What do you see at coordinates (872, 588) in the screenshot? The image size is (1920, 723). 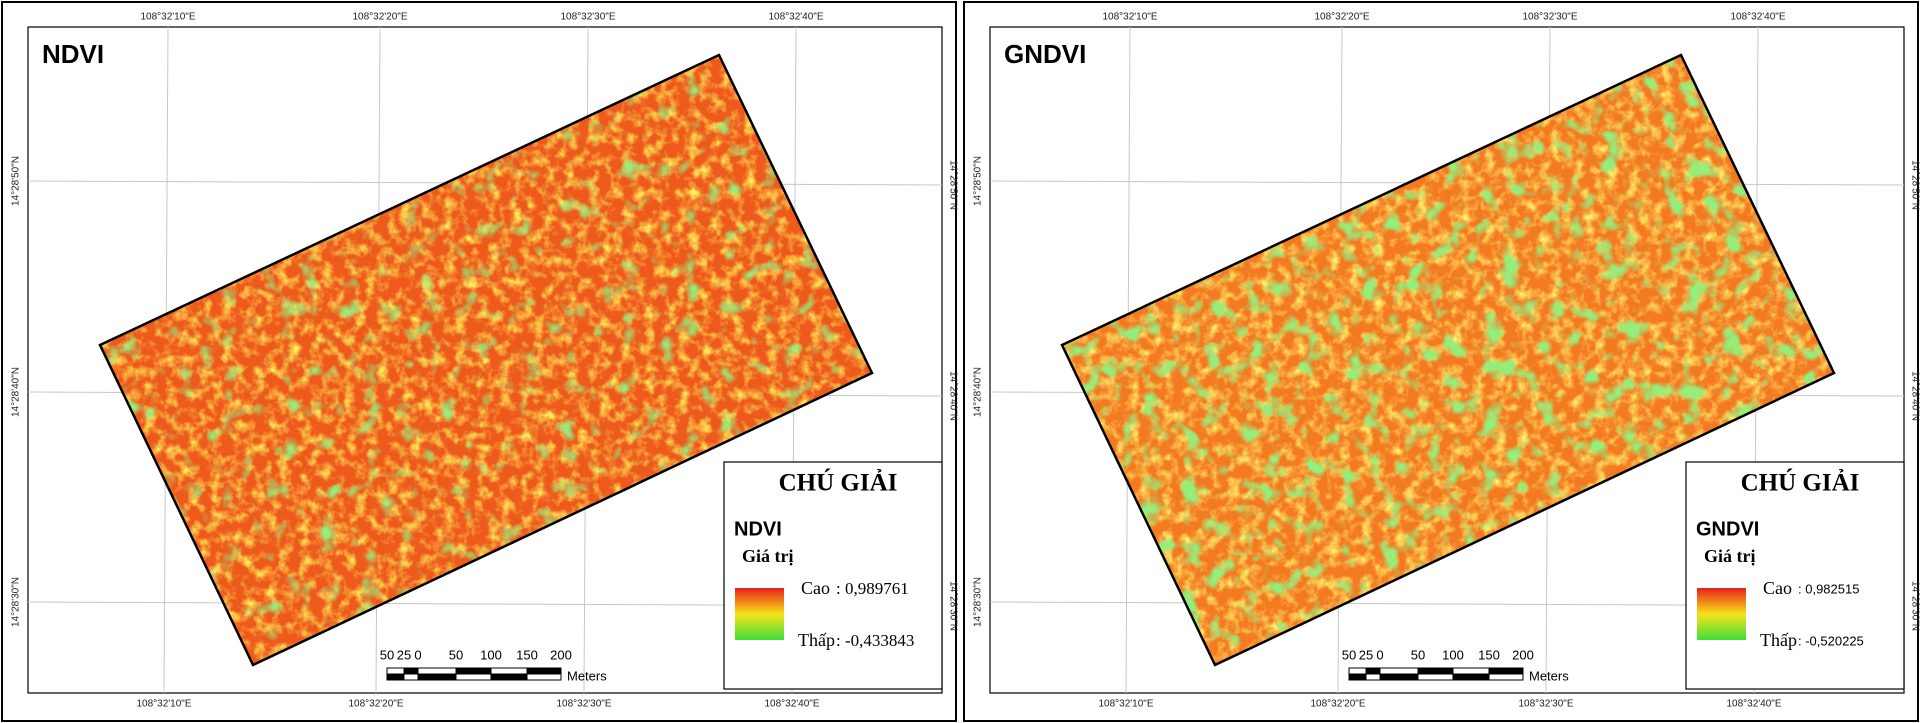 I see `legend-high-value: : 0,989761` at bounding box center [872, 588].